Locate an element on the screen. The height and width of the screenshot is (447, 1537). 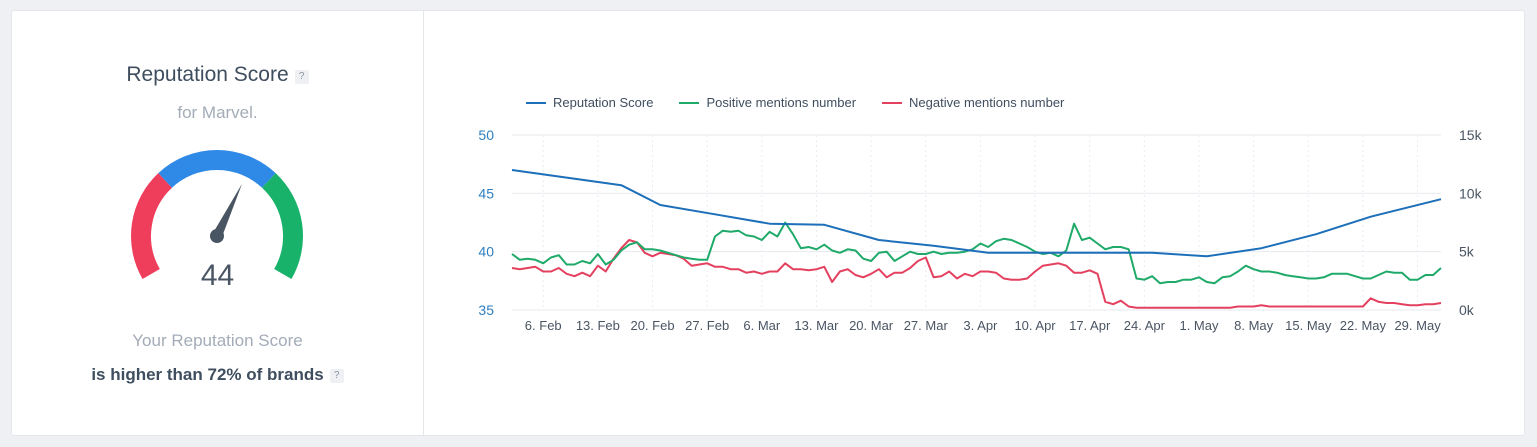
series-line-negative-mentions-number is located at coordinates (976, 274).